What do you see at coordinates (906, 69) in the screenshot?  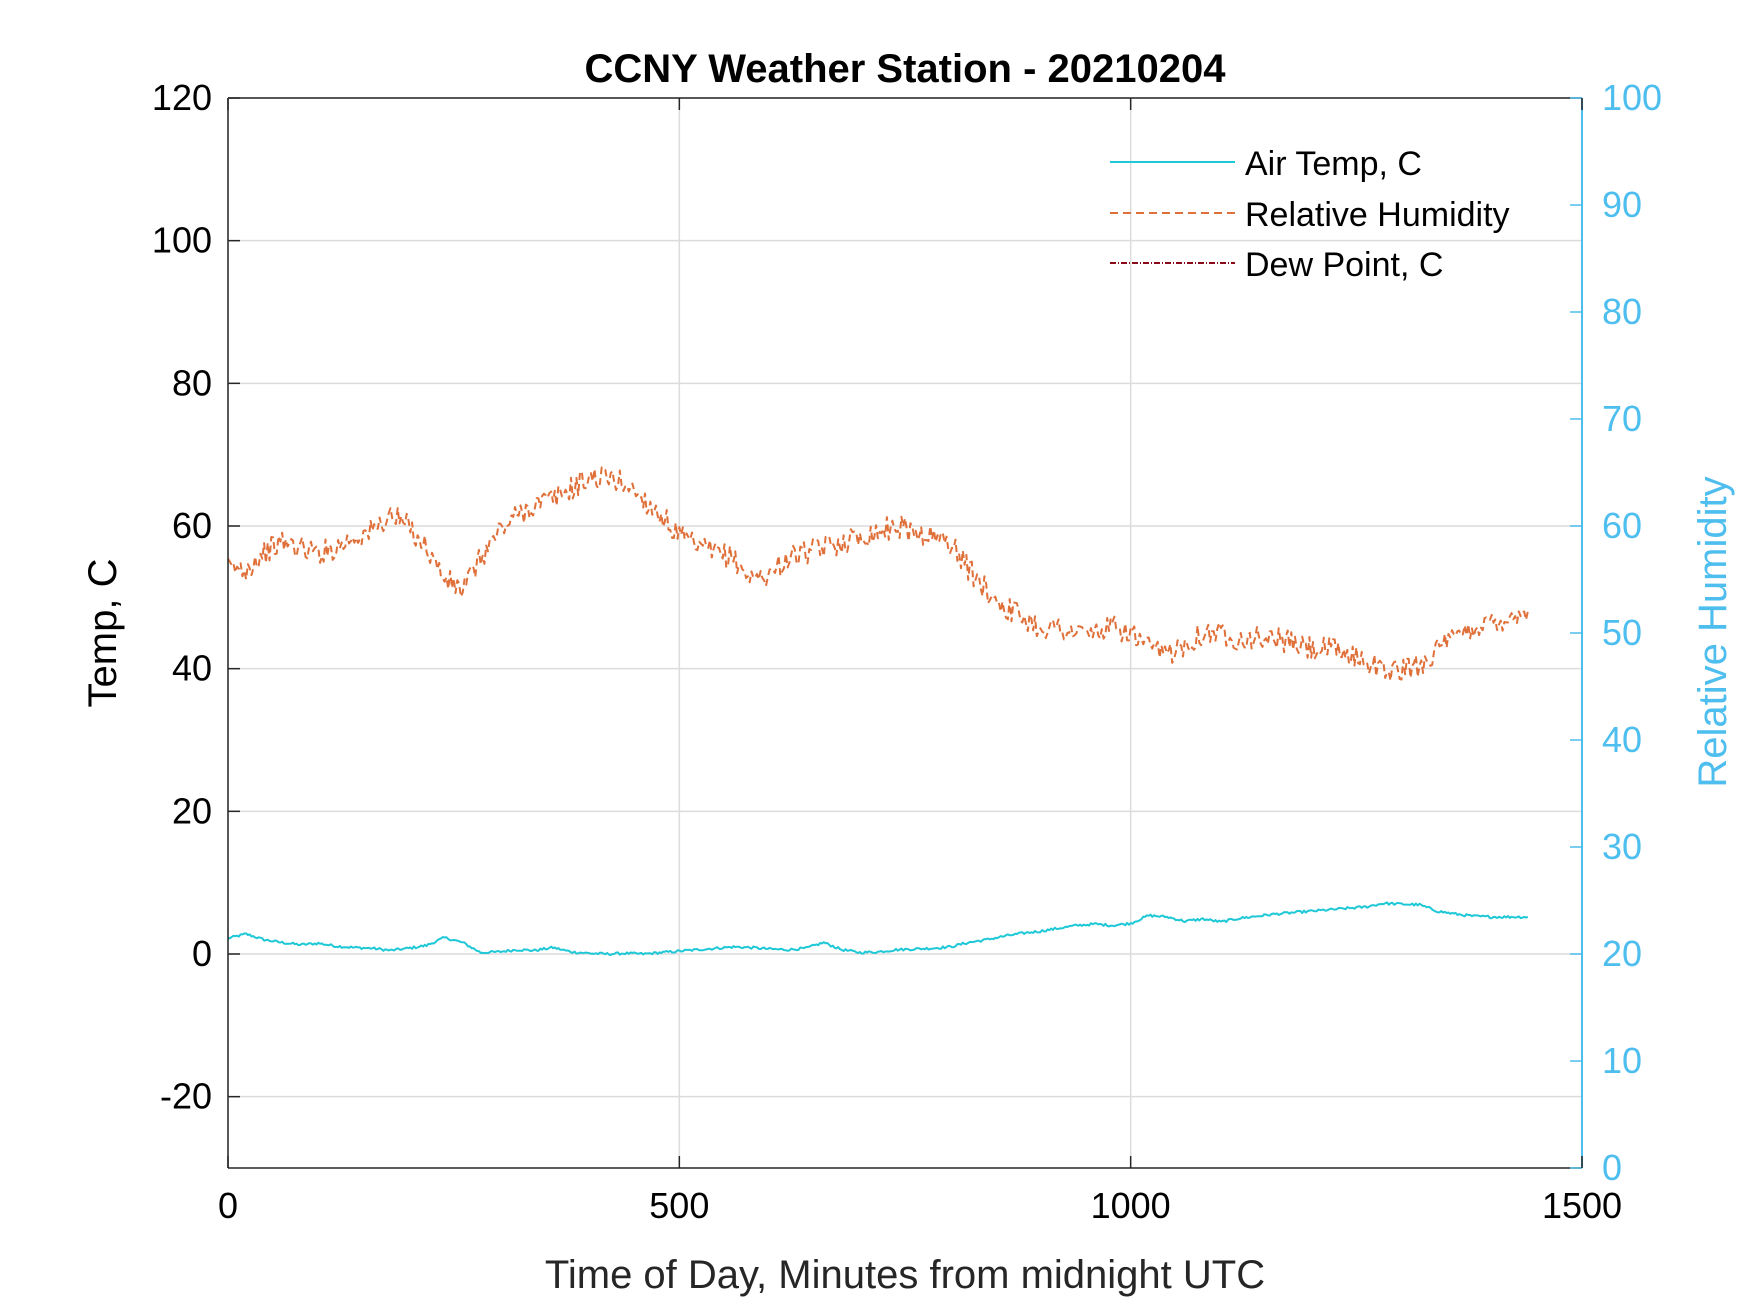 I see `chart-title: CCNY Weather Station - 20210204` at bounding box center [906, 69].